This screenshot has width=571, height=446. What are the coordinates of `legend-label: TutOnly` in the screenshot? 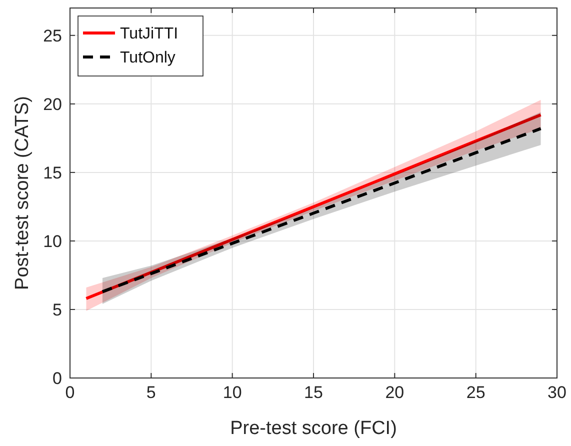 It's located at (148, 58).